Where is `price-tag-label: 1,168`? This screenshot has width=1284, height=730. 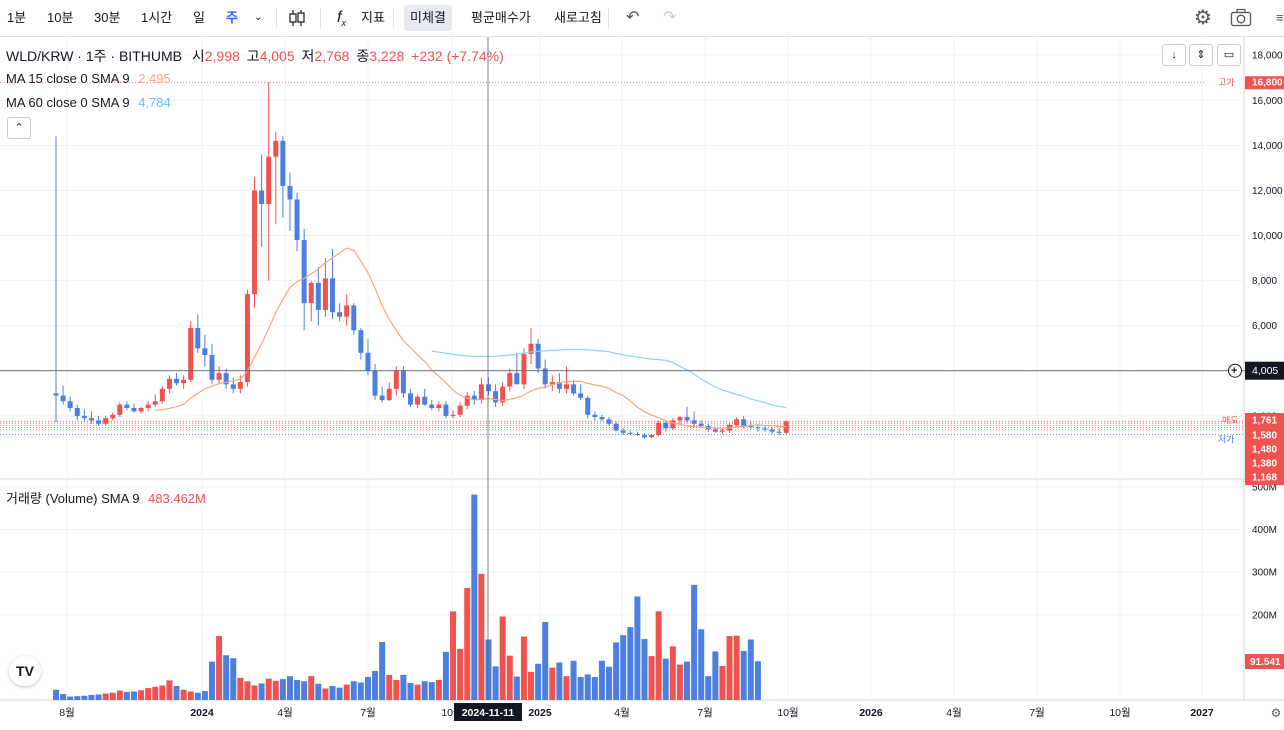
price-tag-label: 1,168 is located at coordinates (1264, 478).